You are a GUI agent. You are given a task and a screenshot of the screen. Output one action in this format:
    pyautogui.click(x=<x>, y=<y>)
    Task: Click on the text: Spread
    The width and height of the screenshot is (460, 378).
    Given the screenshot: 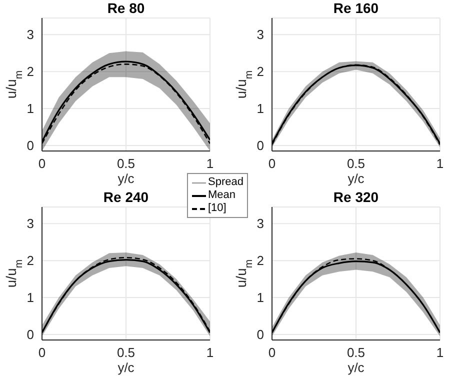 What is the action you would take?
    pyautogui.click(x=226, y=182)
    